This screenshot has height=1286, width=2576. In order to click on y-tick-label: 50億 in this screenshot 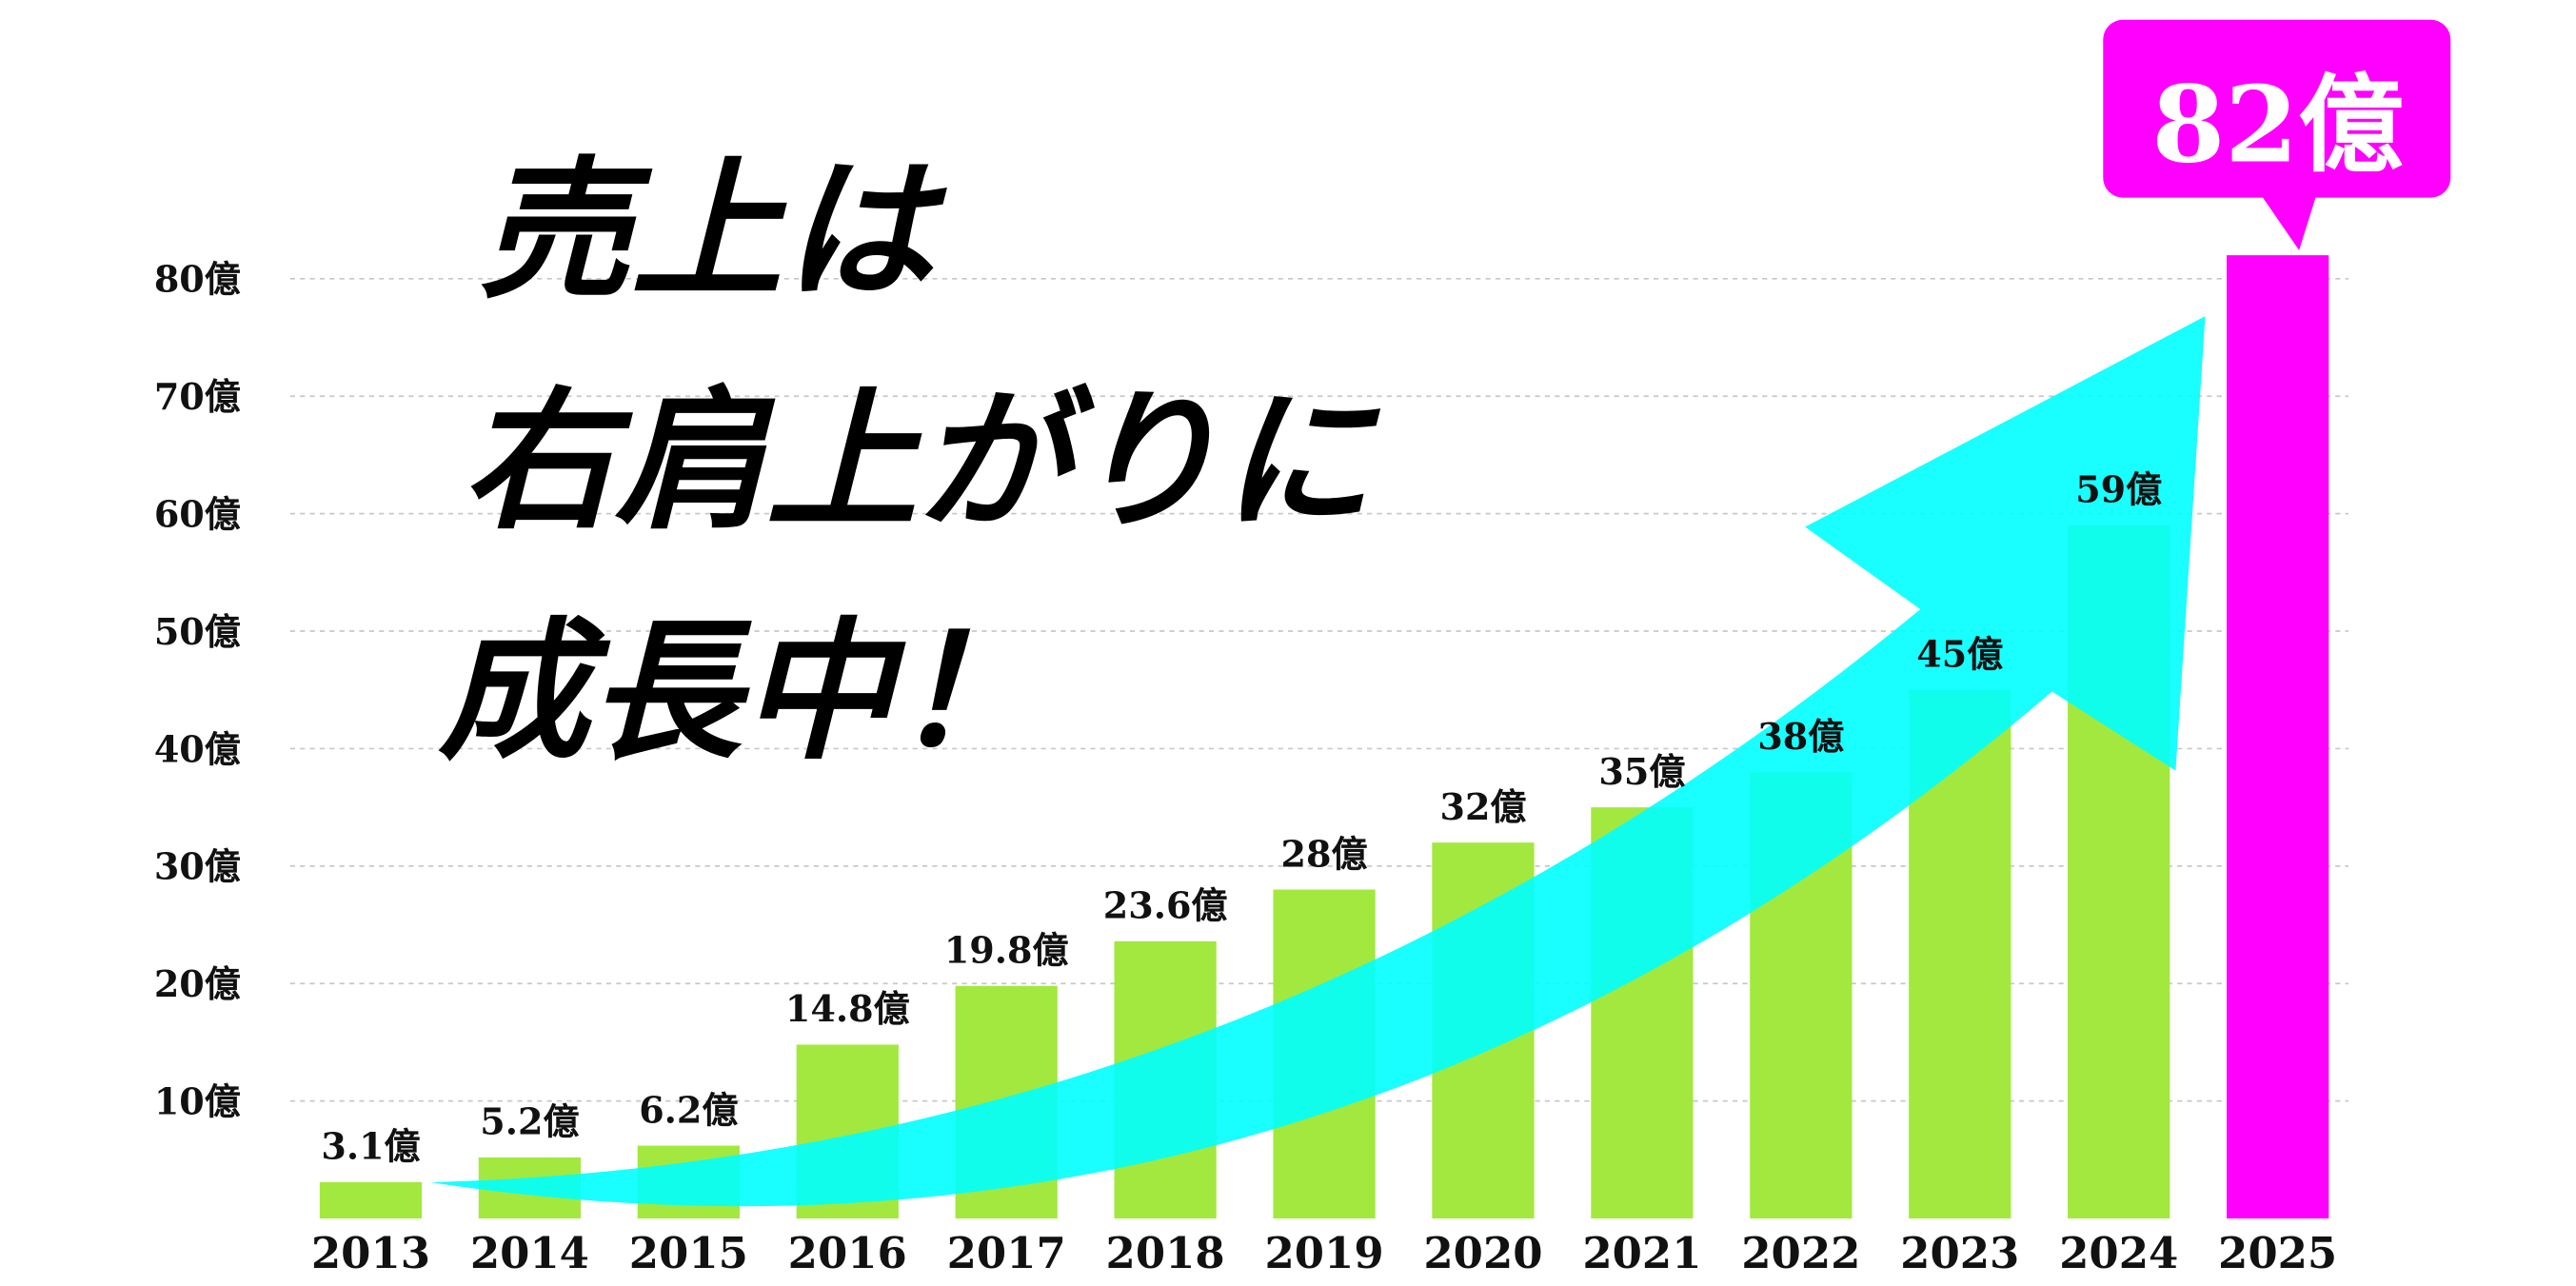, I will do `click(197, 631)`.